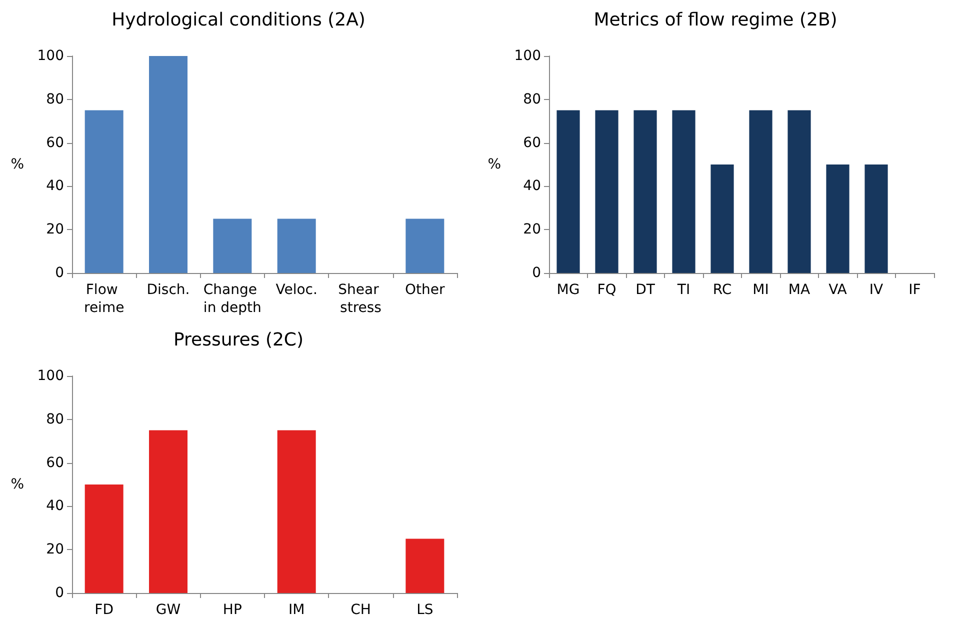  I want to click on x-tick-label: FD, so click(104, 610).